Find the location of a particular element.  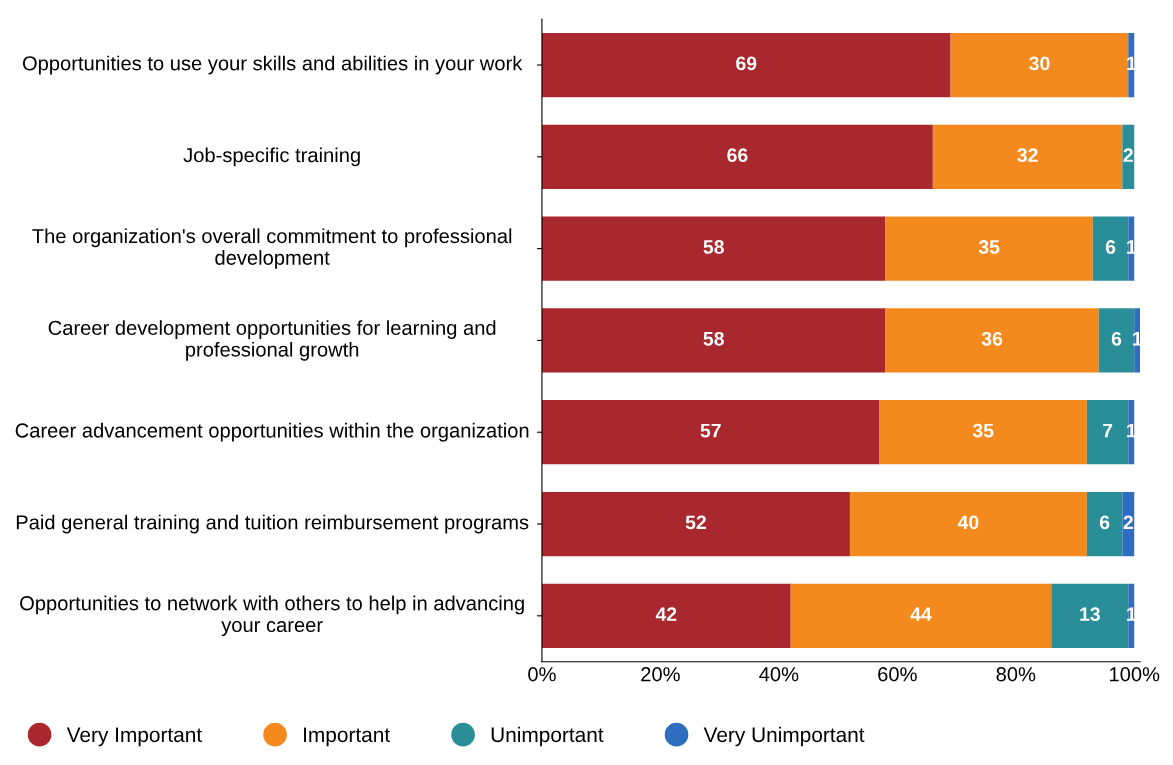

x-tick-label: 40% is located at coordinates (779, 674).